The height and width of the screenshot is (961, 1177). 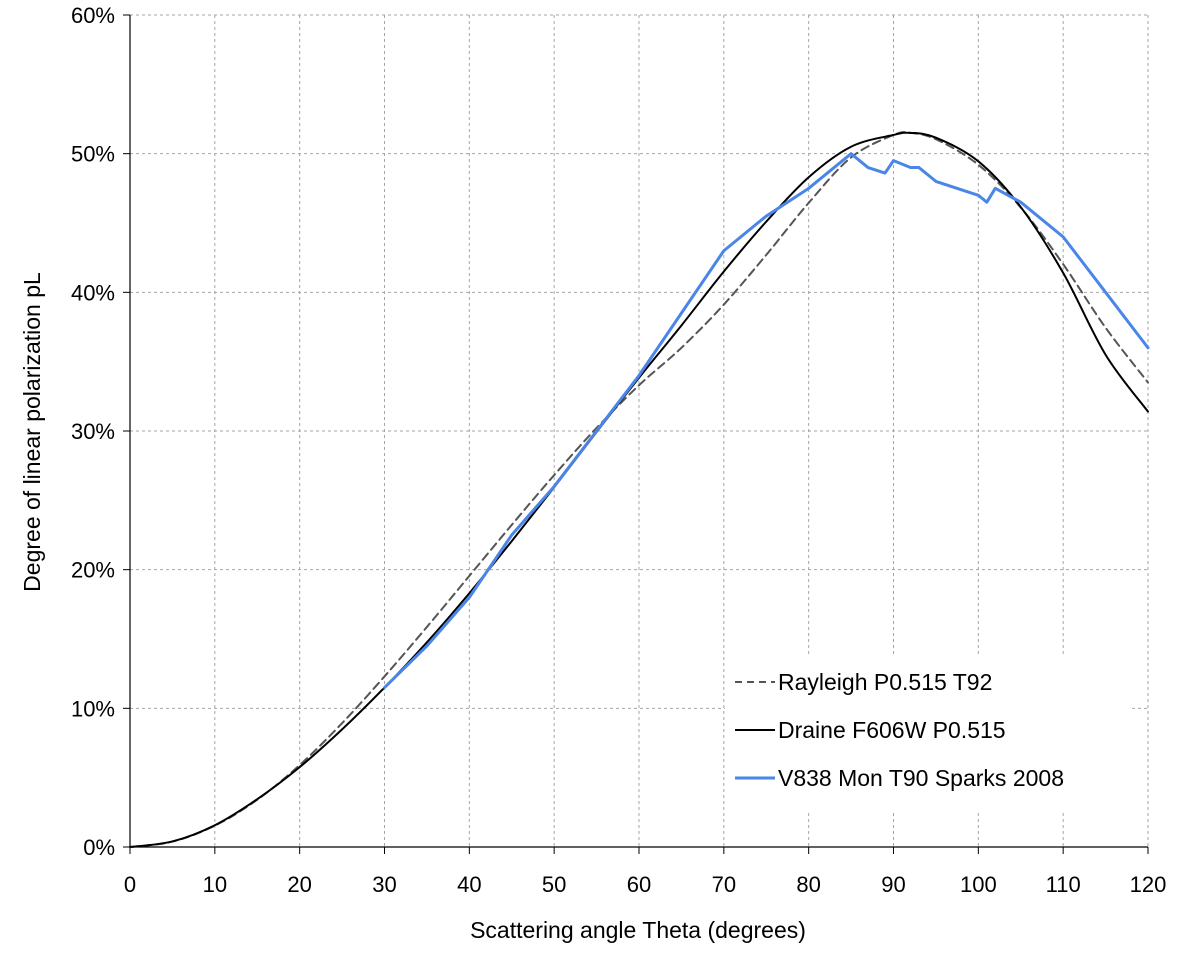 I want to click on legend-label: V838 Mon T90 Sparks 2008, so click(x=921, y=778).